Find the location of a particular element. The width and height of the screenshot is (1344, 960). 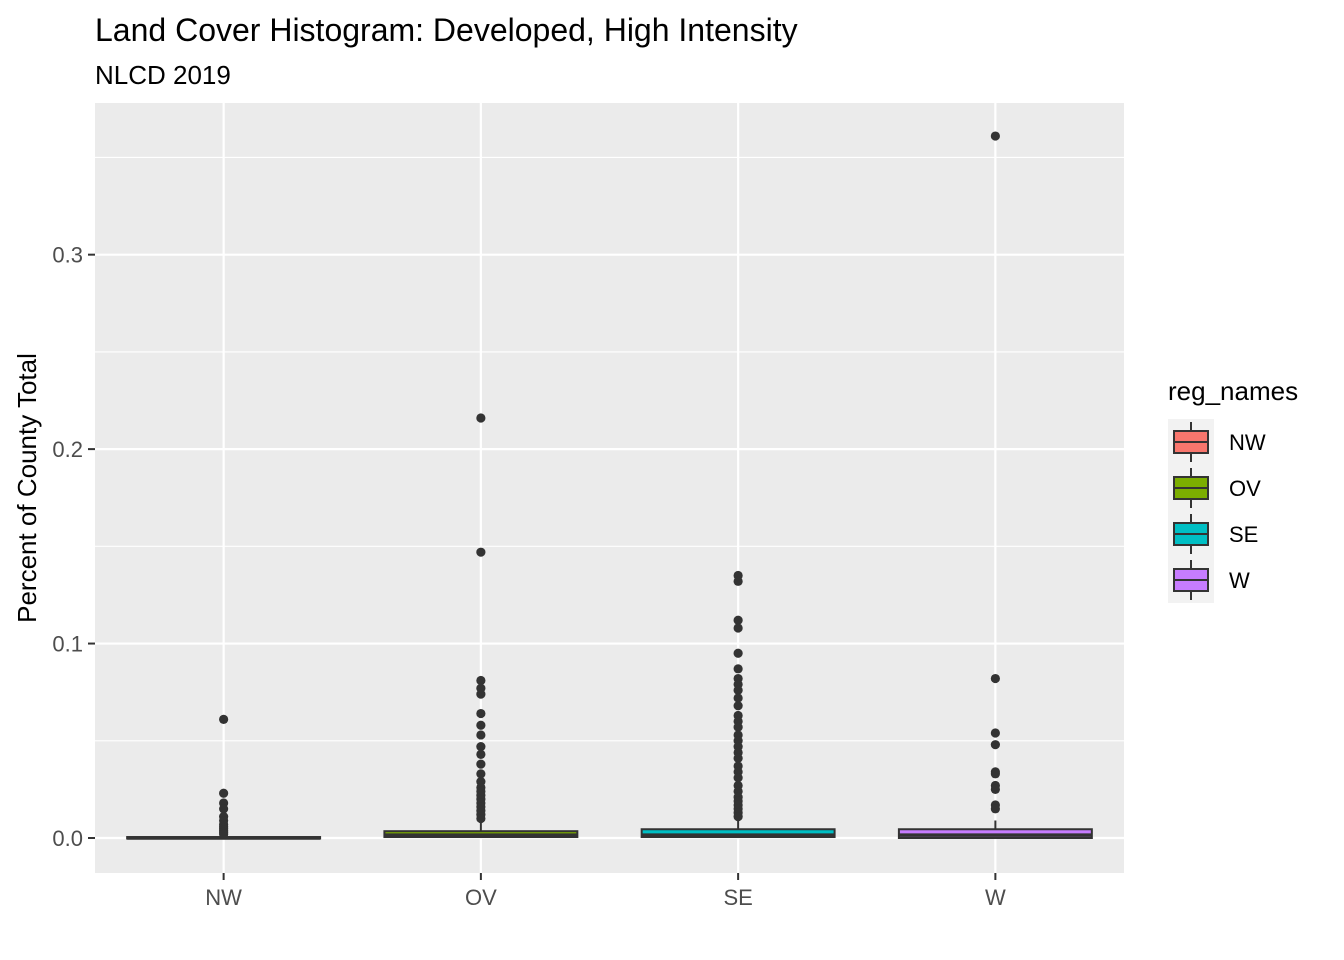

y-axis-label: Percent of County Total is located at coordinates (27, 488).